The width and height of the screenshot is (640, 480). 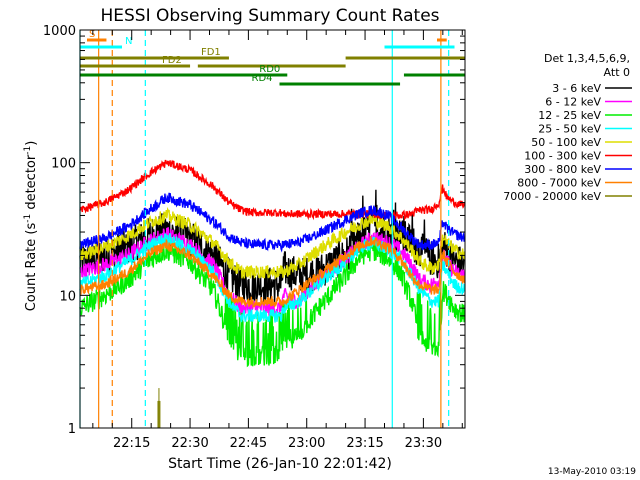 I want to click on y-tick-label: 1000, so click(x=59, y=31).